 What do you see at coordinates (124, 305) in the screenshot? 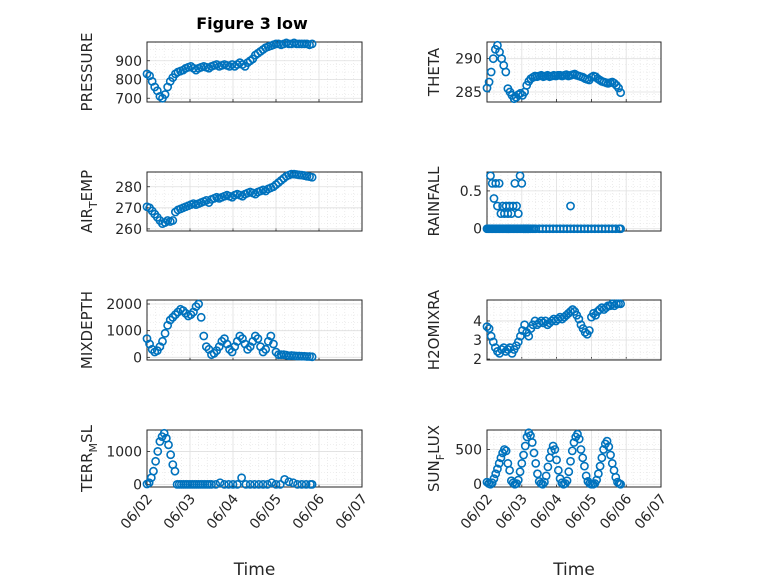
I see `y-tick-label: 2000` at bounding box center [124, 305].